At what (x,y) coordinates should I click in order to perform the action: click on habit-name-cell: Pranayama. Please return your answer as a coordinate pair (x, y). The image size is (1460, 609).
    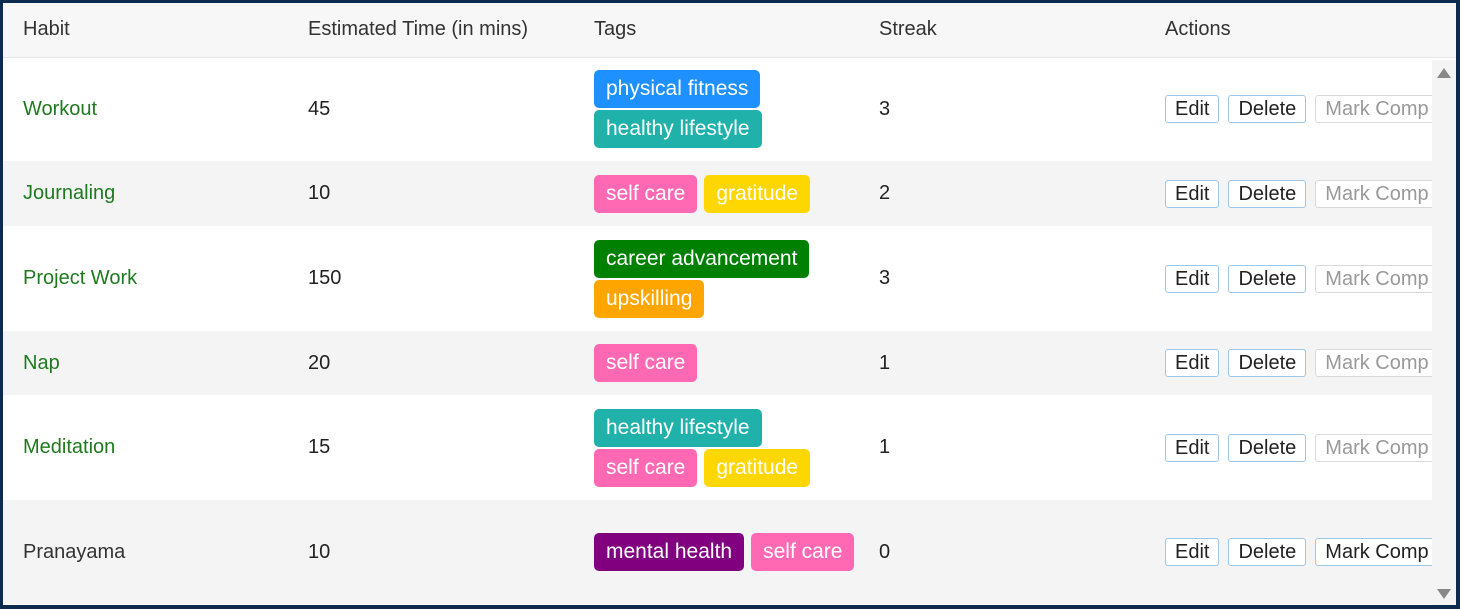
    Looking at the image, I should click on (145, 552).